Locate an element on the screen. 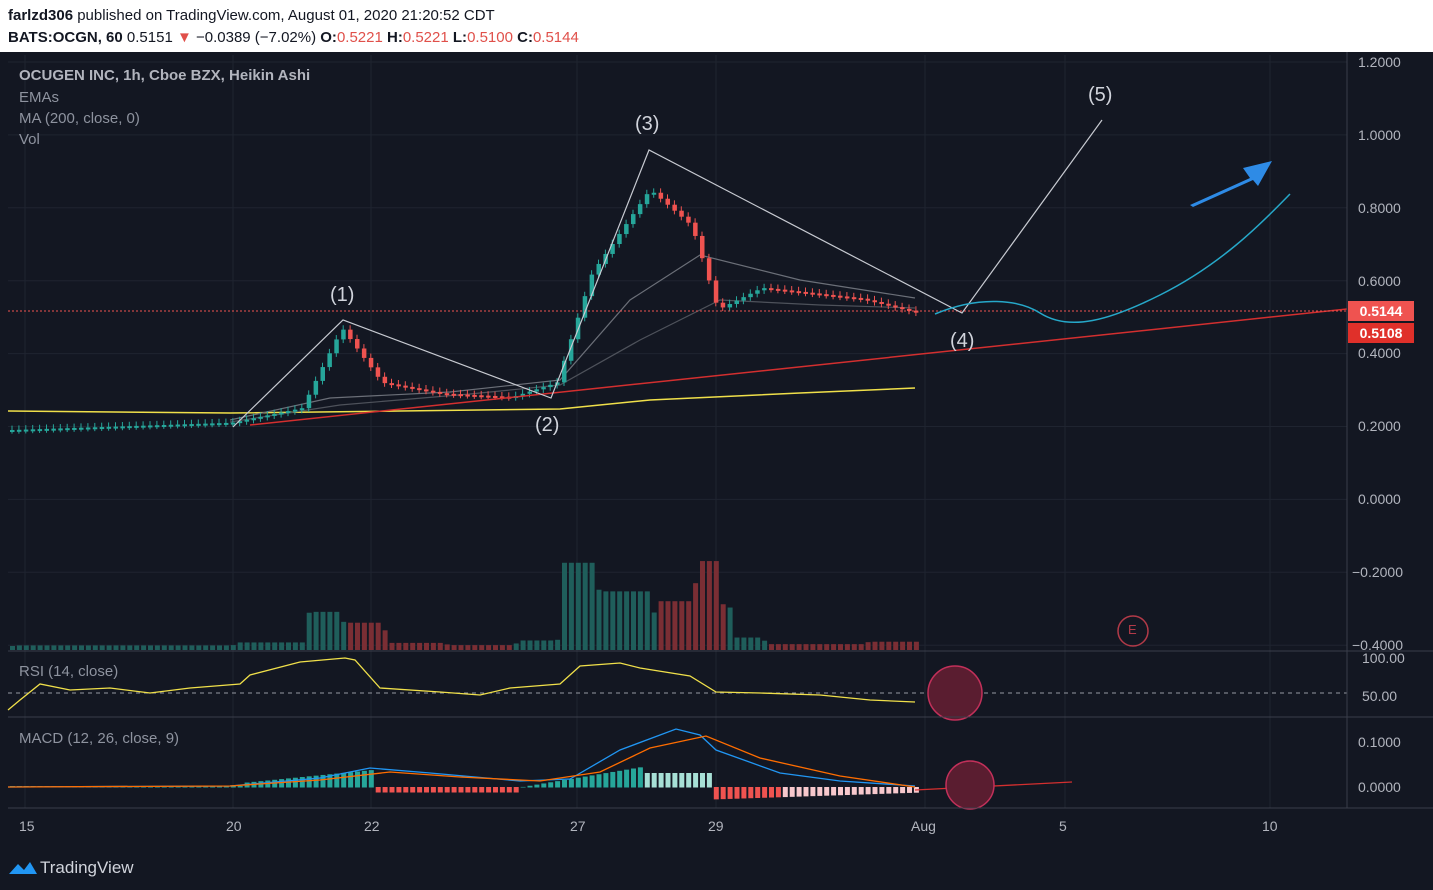  price-tick: −0.4000 is located at coordinates (1377, 645).